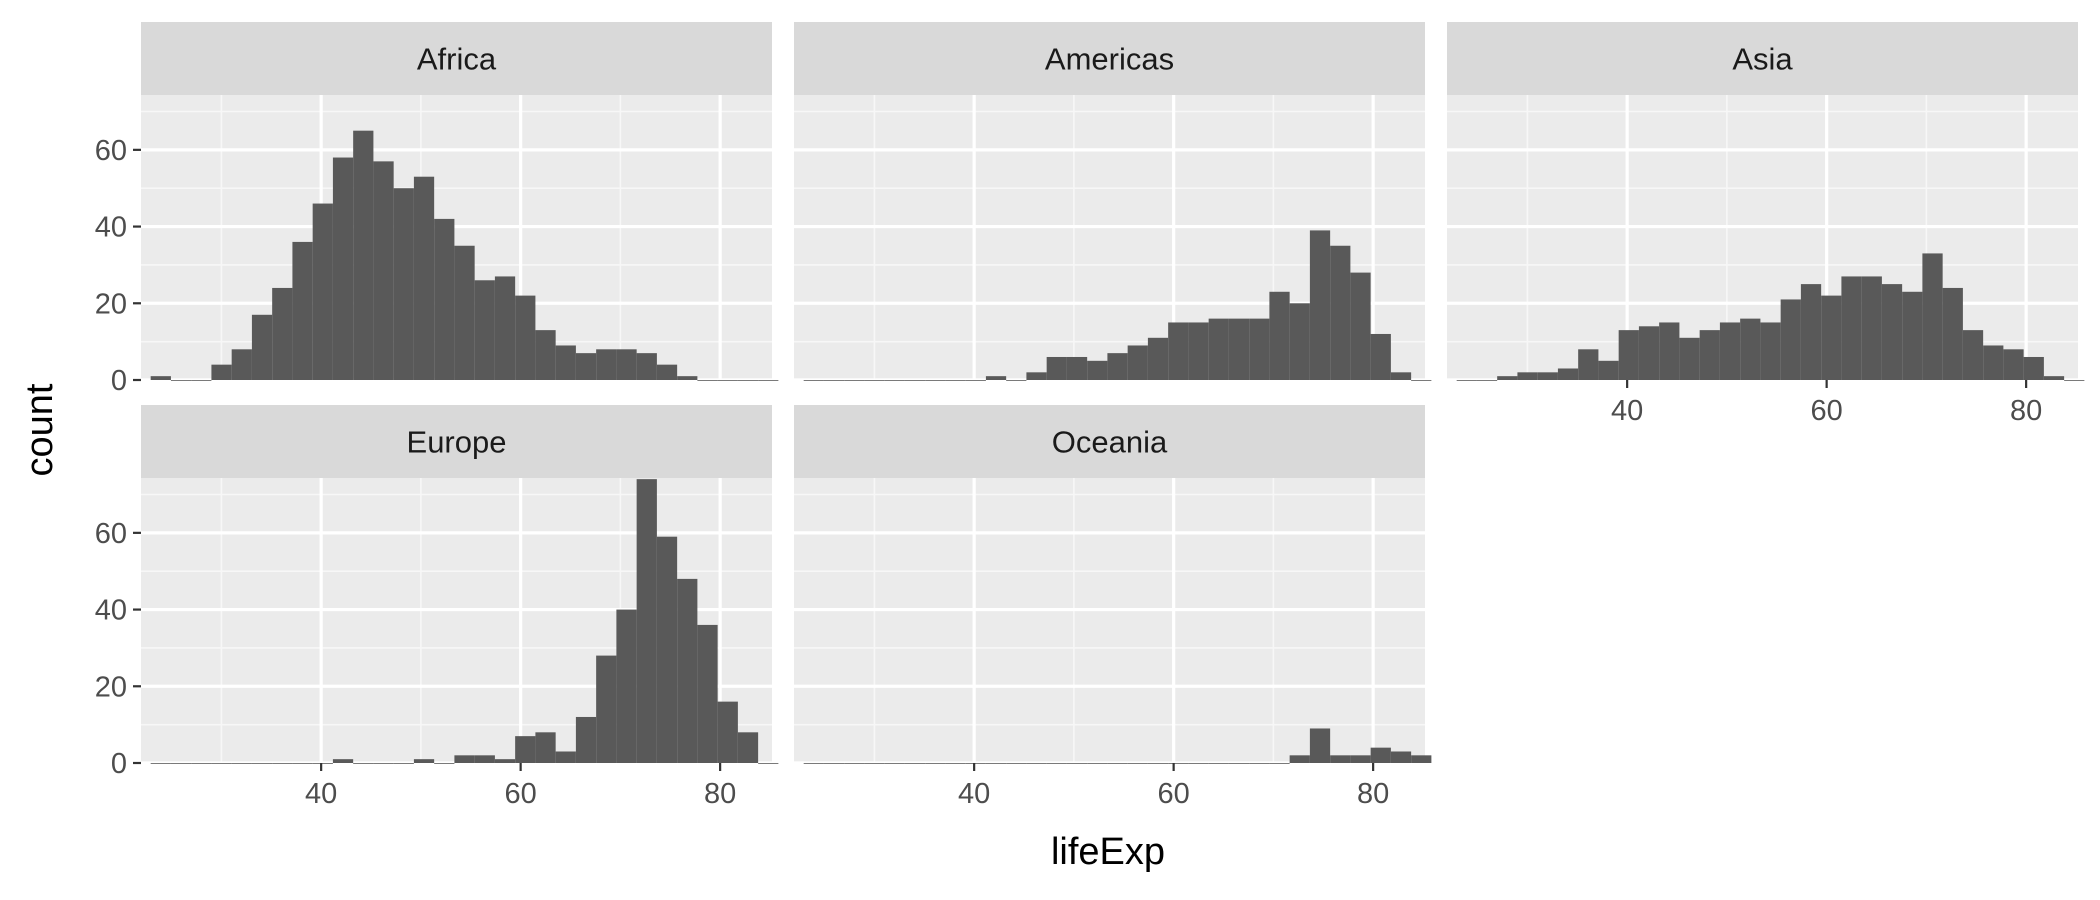 The height and width of the screenshot is (900, 2100). I want to click on y-axis-row-1: 0 20 40 60, so click(118, 266).